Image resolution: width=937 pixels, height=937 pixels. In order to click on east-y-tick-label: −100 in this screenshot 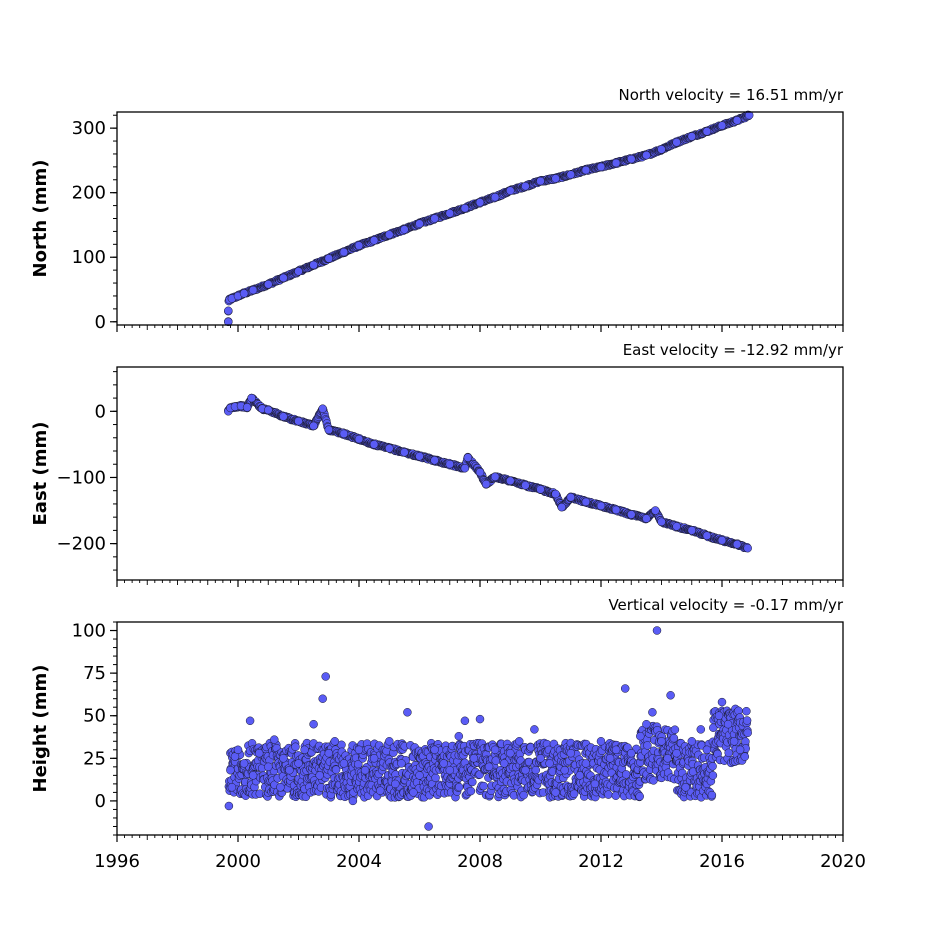, I will do `click(81, 477)`.